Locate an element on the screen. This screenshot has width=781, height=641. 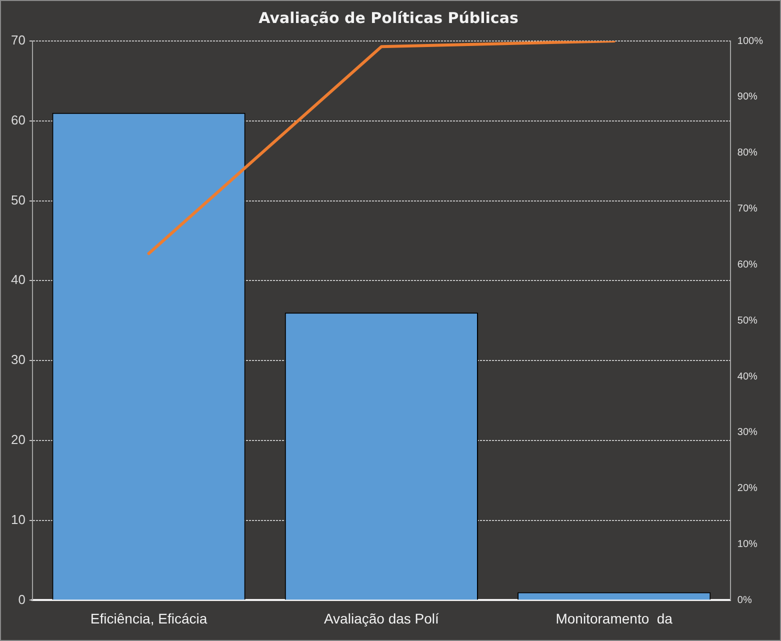
y2-tick-label: 40% is located at coordinates (747, 376).